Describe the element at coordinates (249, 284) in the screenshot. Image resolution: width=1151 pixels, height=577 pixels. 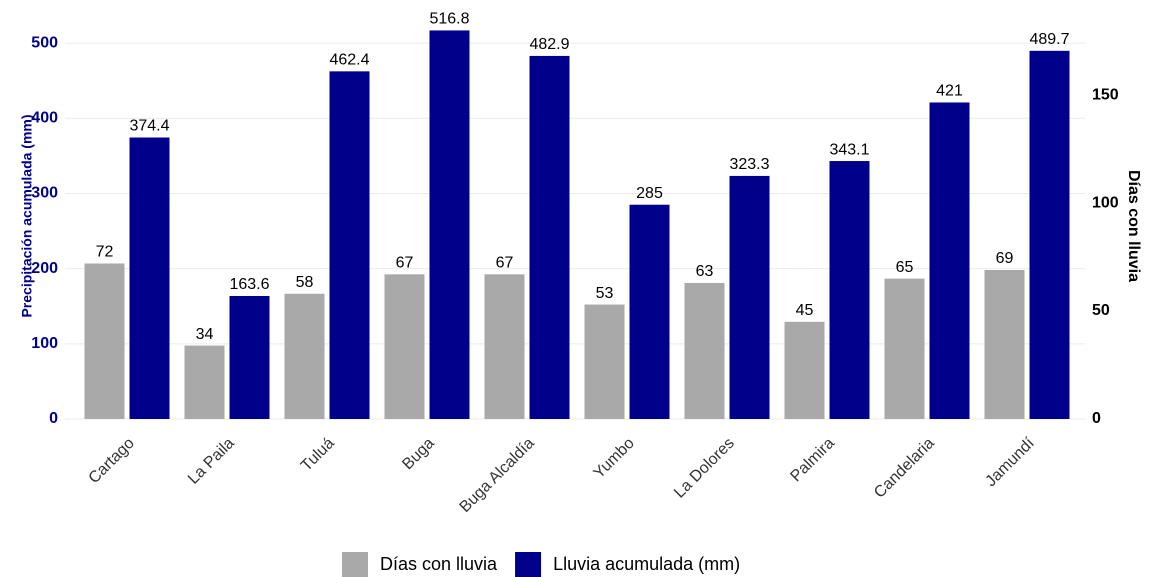
I see `value-label: 163.6` at that location.